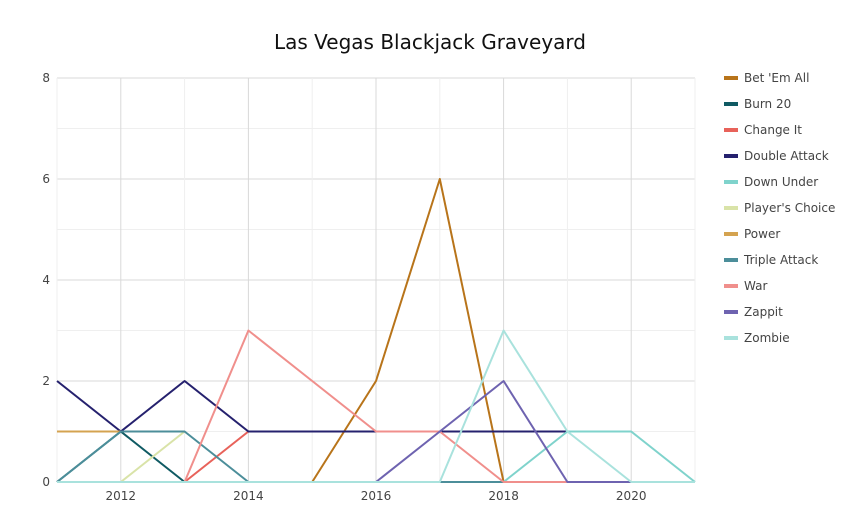 The height and width of the screenshot is (531, 859). Describe the element at coordinates (763, 312) in the screenshot. I see `legend-label: Zappit` at that location.